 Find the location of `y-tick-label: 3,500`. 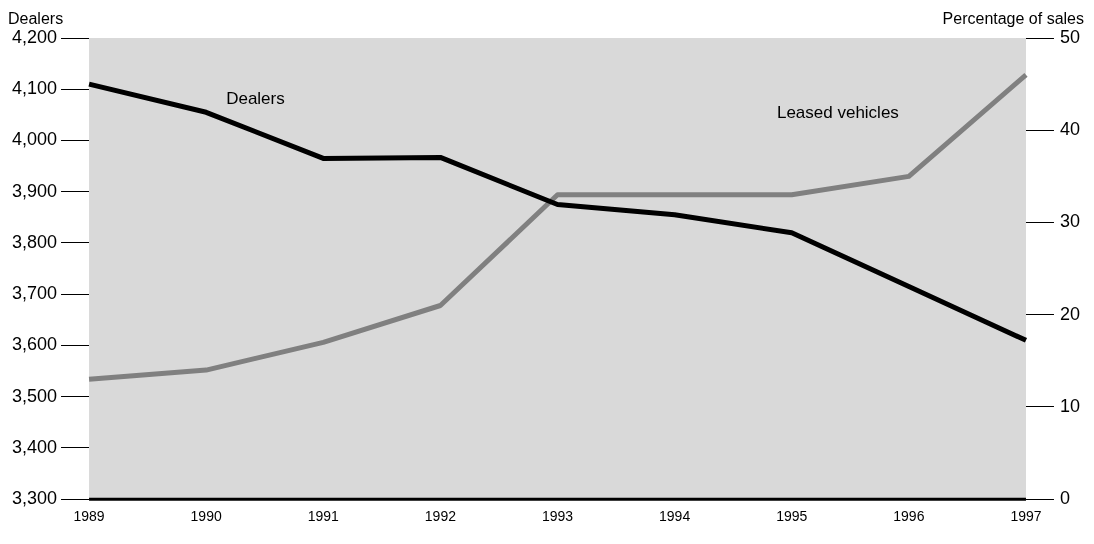

y-tick-label: 3,500 is located at coordinates (35, 395).